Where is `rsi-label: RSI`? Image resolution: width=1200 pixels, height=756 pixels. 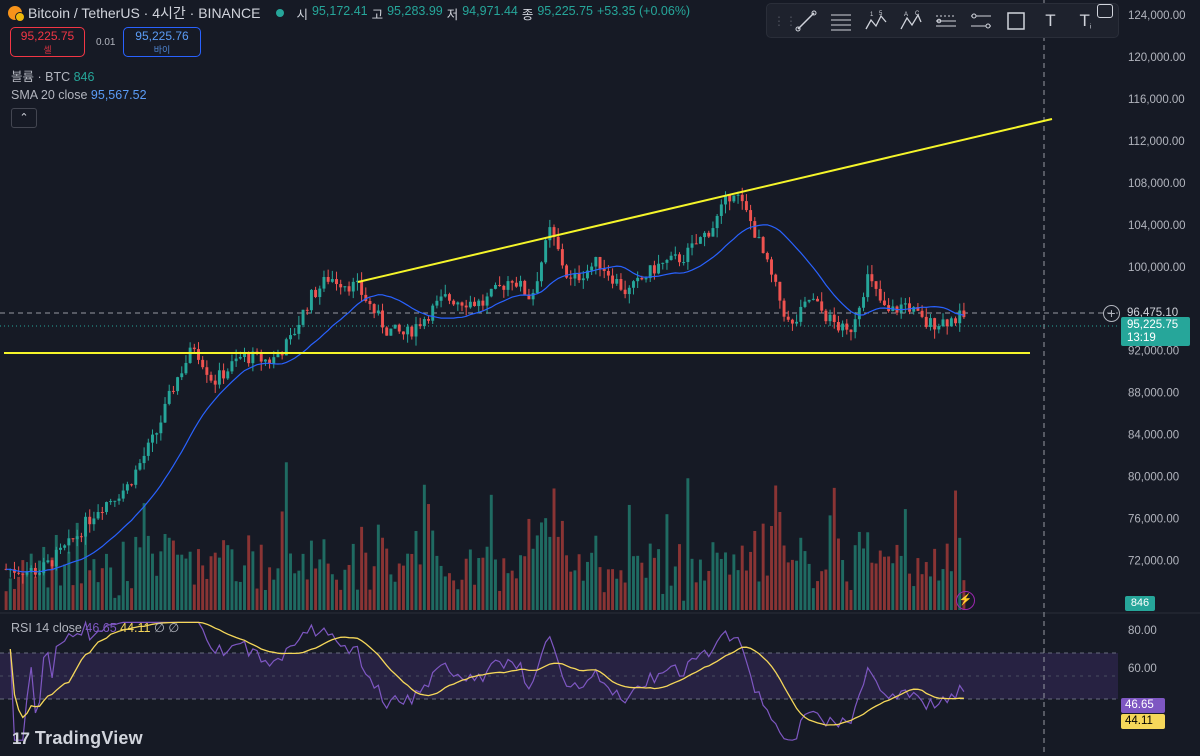
rsi-label: RSI is located at coordinates (21, 628).